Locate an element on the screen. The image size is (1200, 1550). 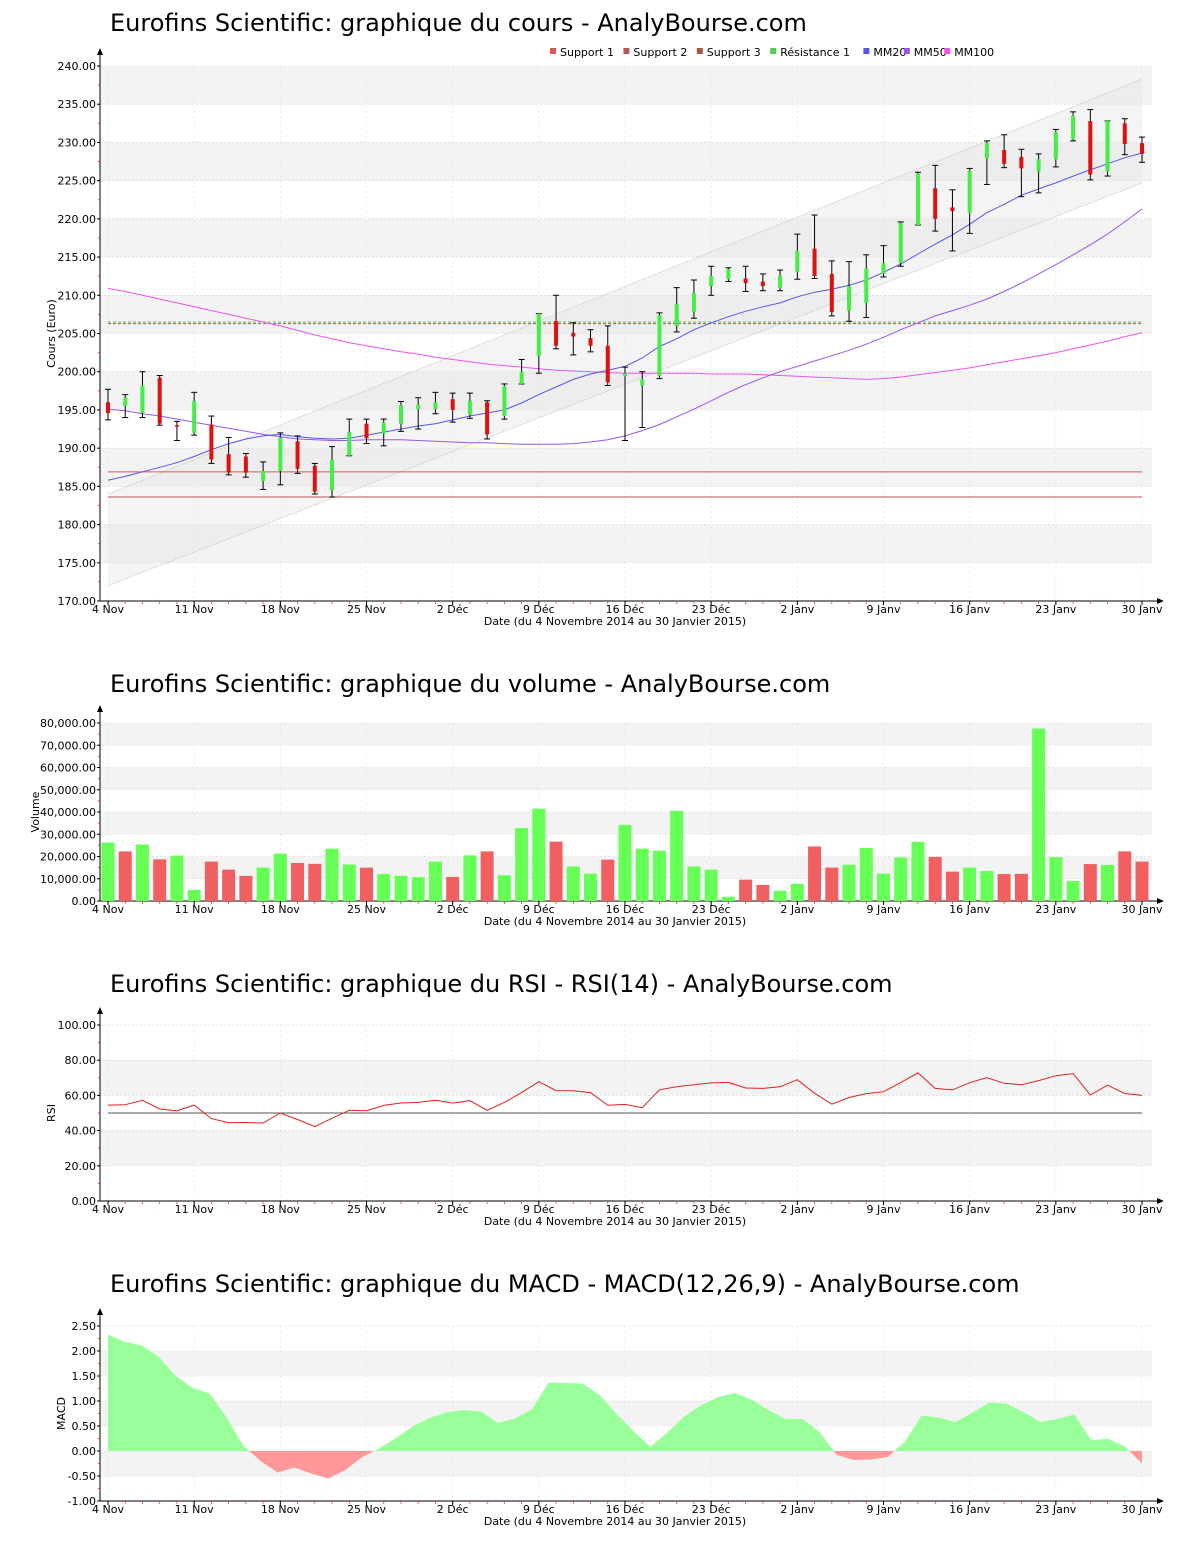
y-tick-label: 195.00 is located at coordinates (77, 410).